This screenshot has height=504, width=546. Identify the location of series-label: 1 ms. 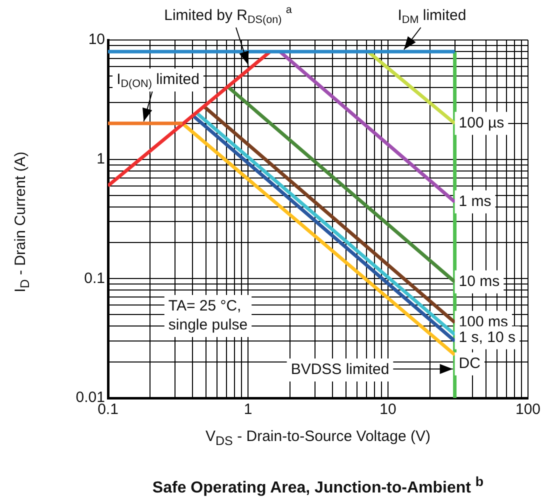
(475, 201).